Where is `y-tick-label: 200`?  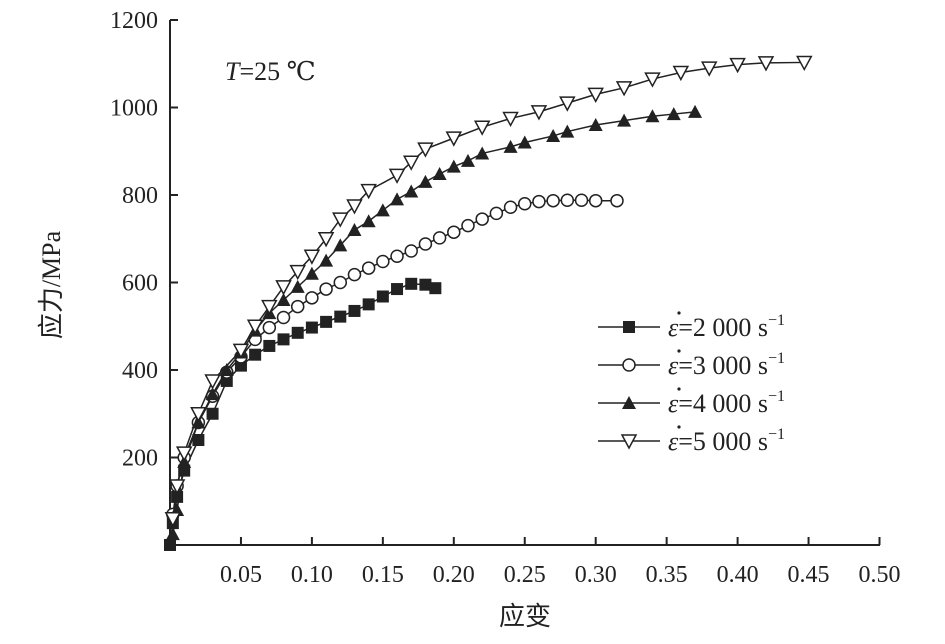
y-tick-label: 200 is located at coordinates (140, 459).